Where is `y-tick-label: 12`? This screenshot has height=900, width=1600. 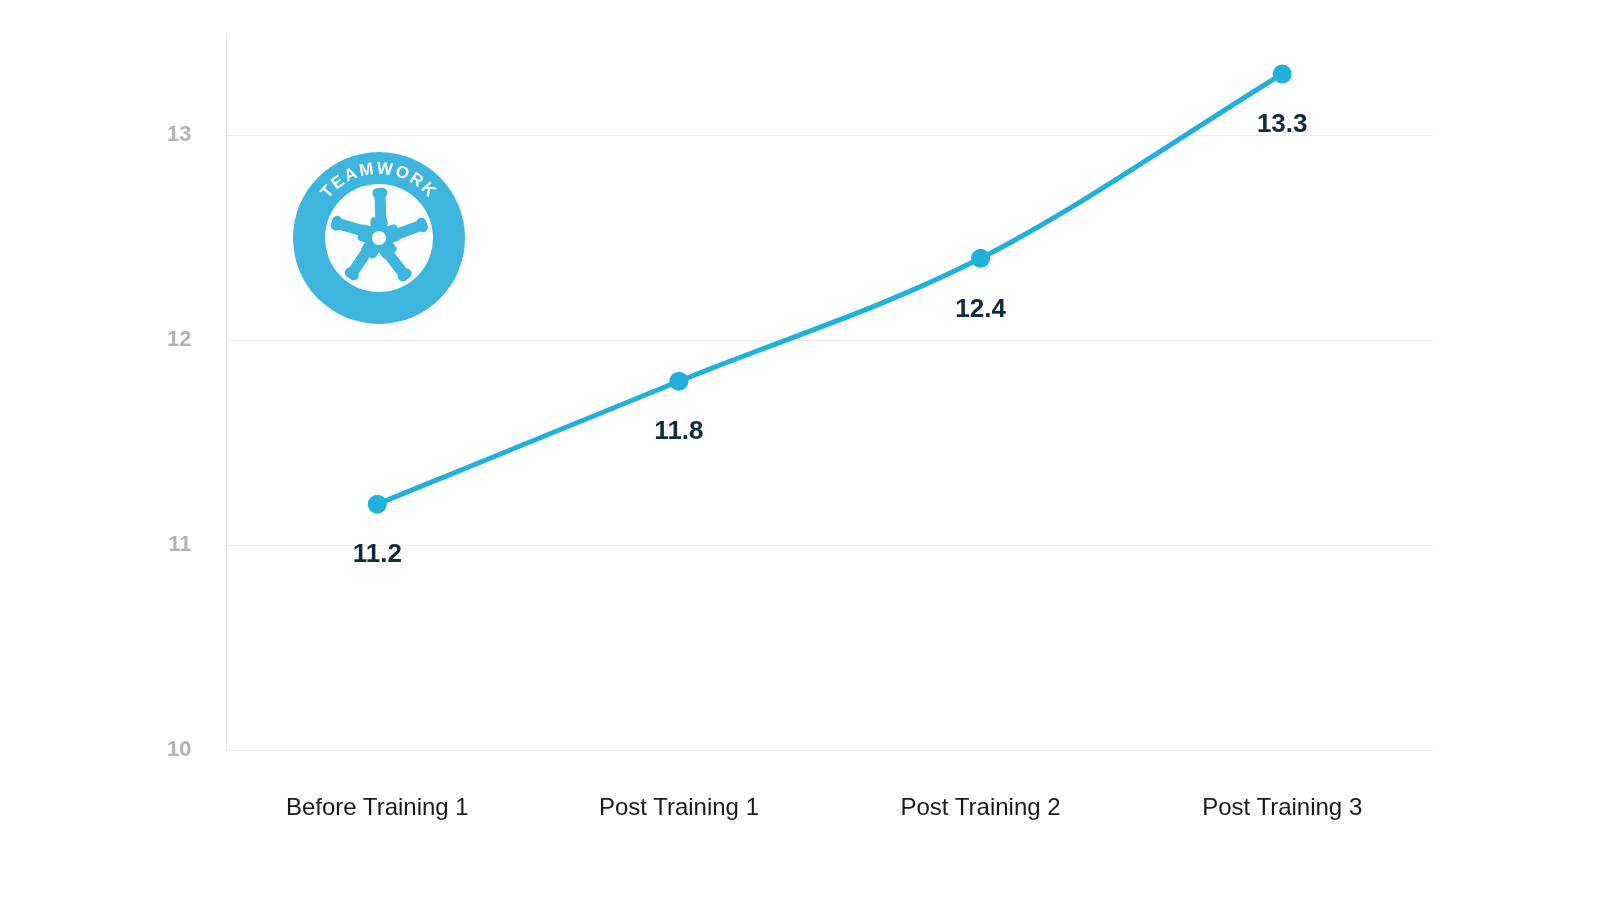 y-tick-label: 12 is located at coordinates (179, 339).